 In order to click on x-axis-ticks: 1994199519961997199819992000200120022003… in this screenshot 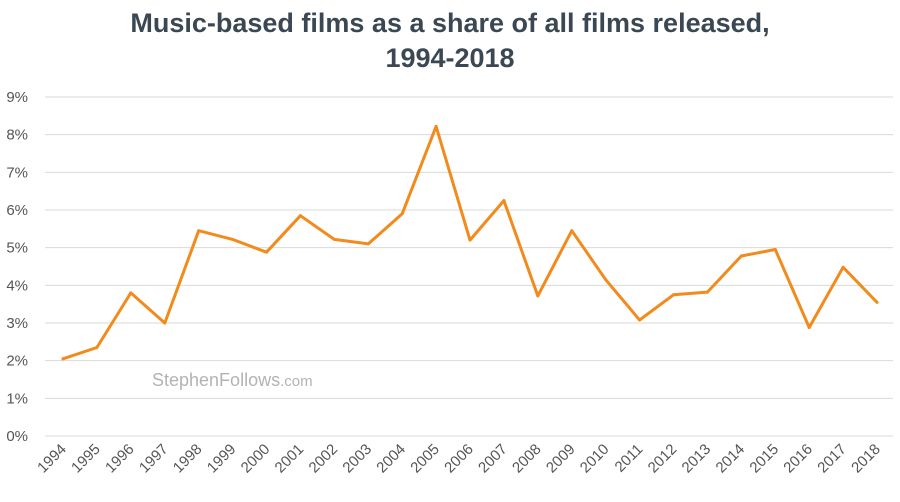, I will do `click(459, 459)`.